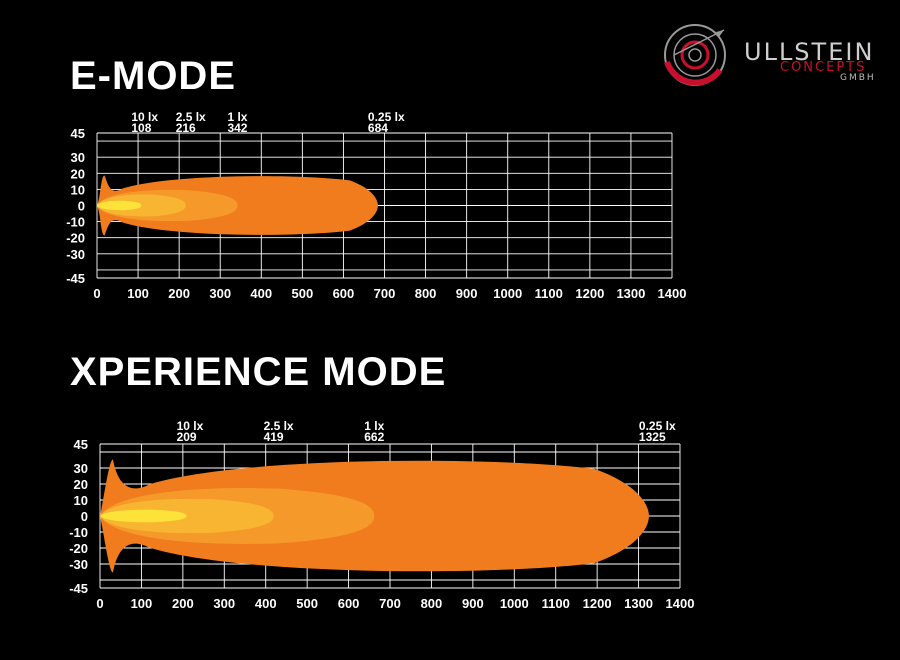  What do you see at coordinates (695, 55) in the screenshot?
I see `logo-target-icon` at bounding box center [695, 55].